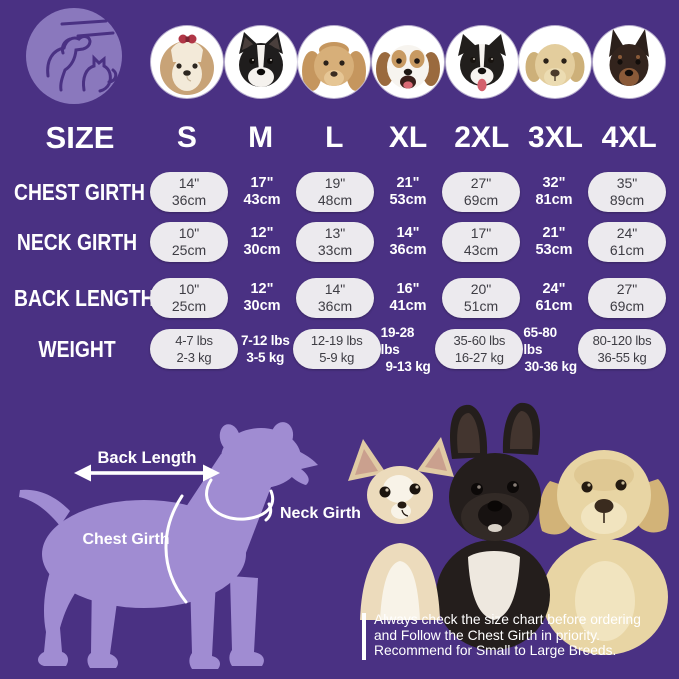  What do you see at coordinates (487, 635) in the screenshot?
I see `note-line-2: and Follow the Chest Girth in priority.` at bounding box center [487, 635].